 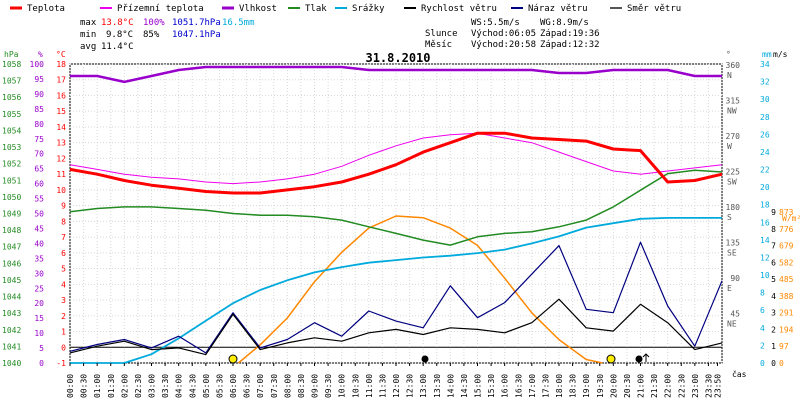 I want to click on tick-pressure-18: 1058, so click(x=11, y=64).